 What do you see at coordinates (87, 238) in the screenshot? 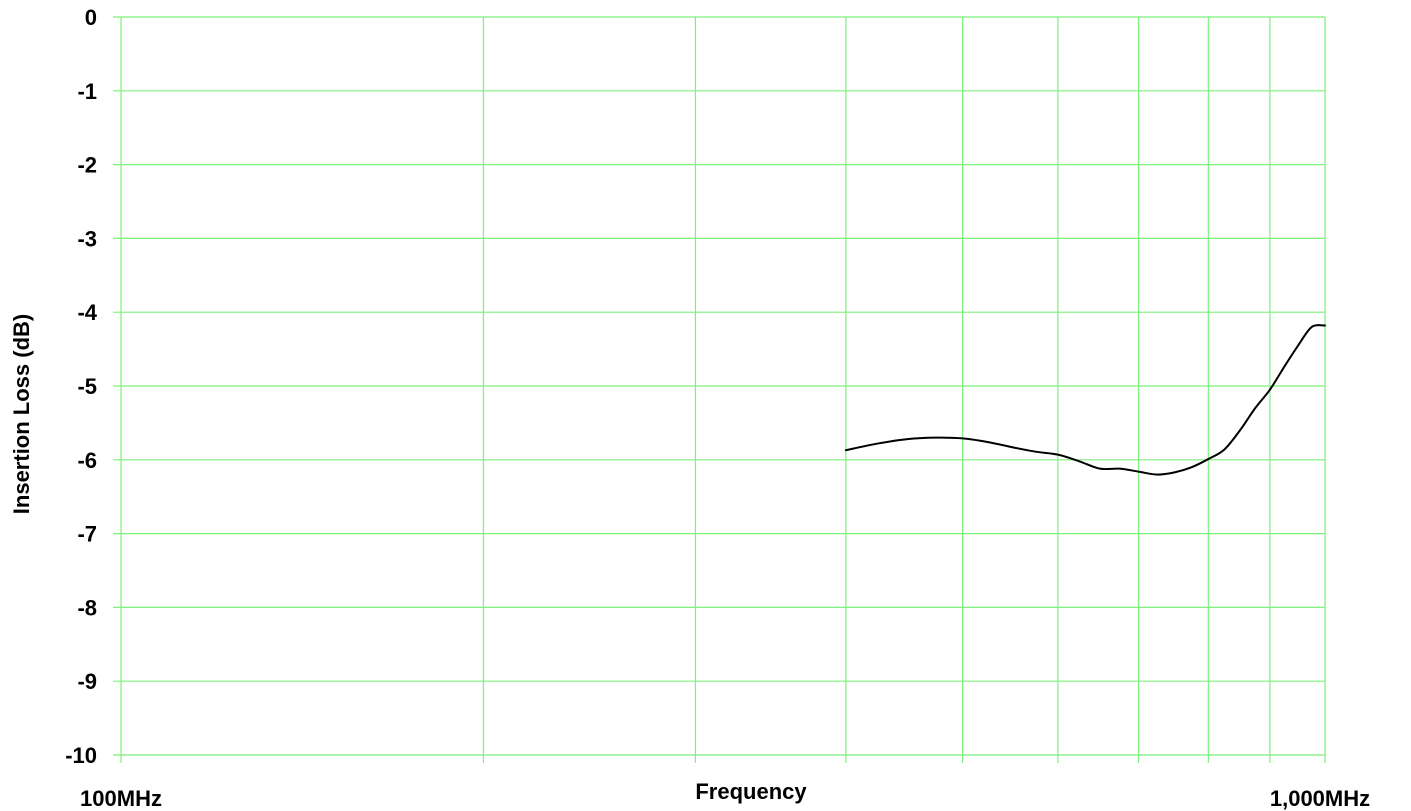
I see `y-tick-label: -3` at bounding box center [87, 238].